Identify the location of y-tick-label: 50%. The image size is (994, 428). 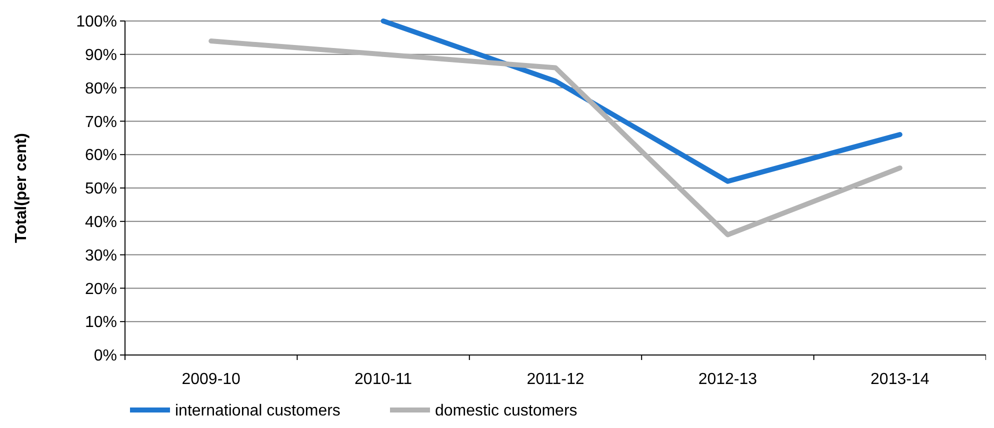
(100, 189).